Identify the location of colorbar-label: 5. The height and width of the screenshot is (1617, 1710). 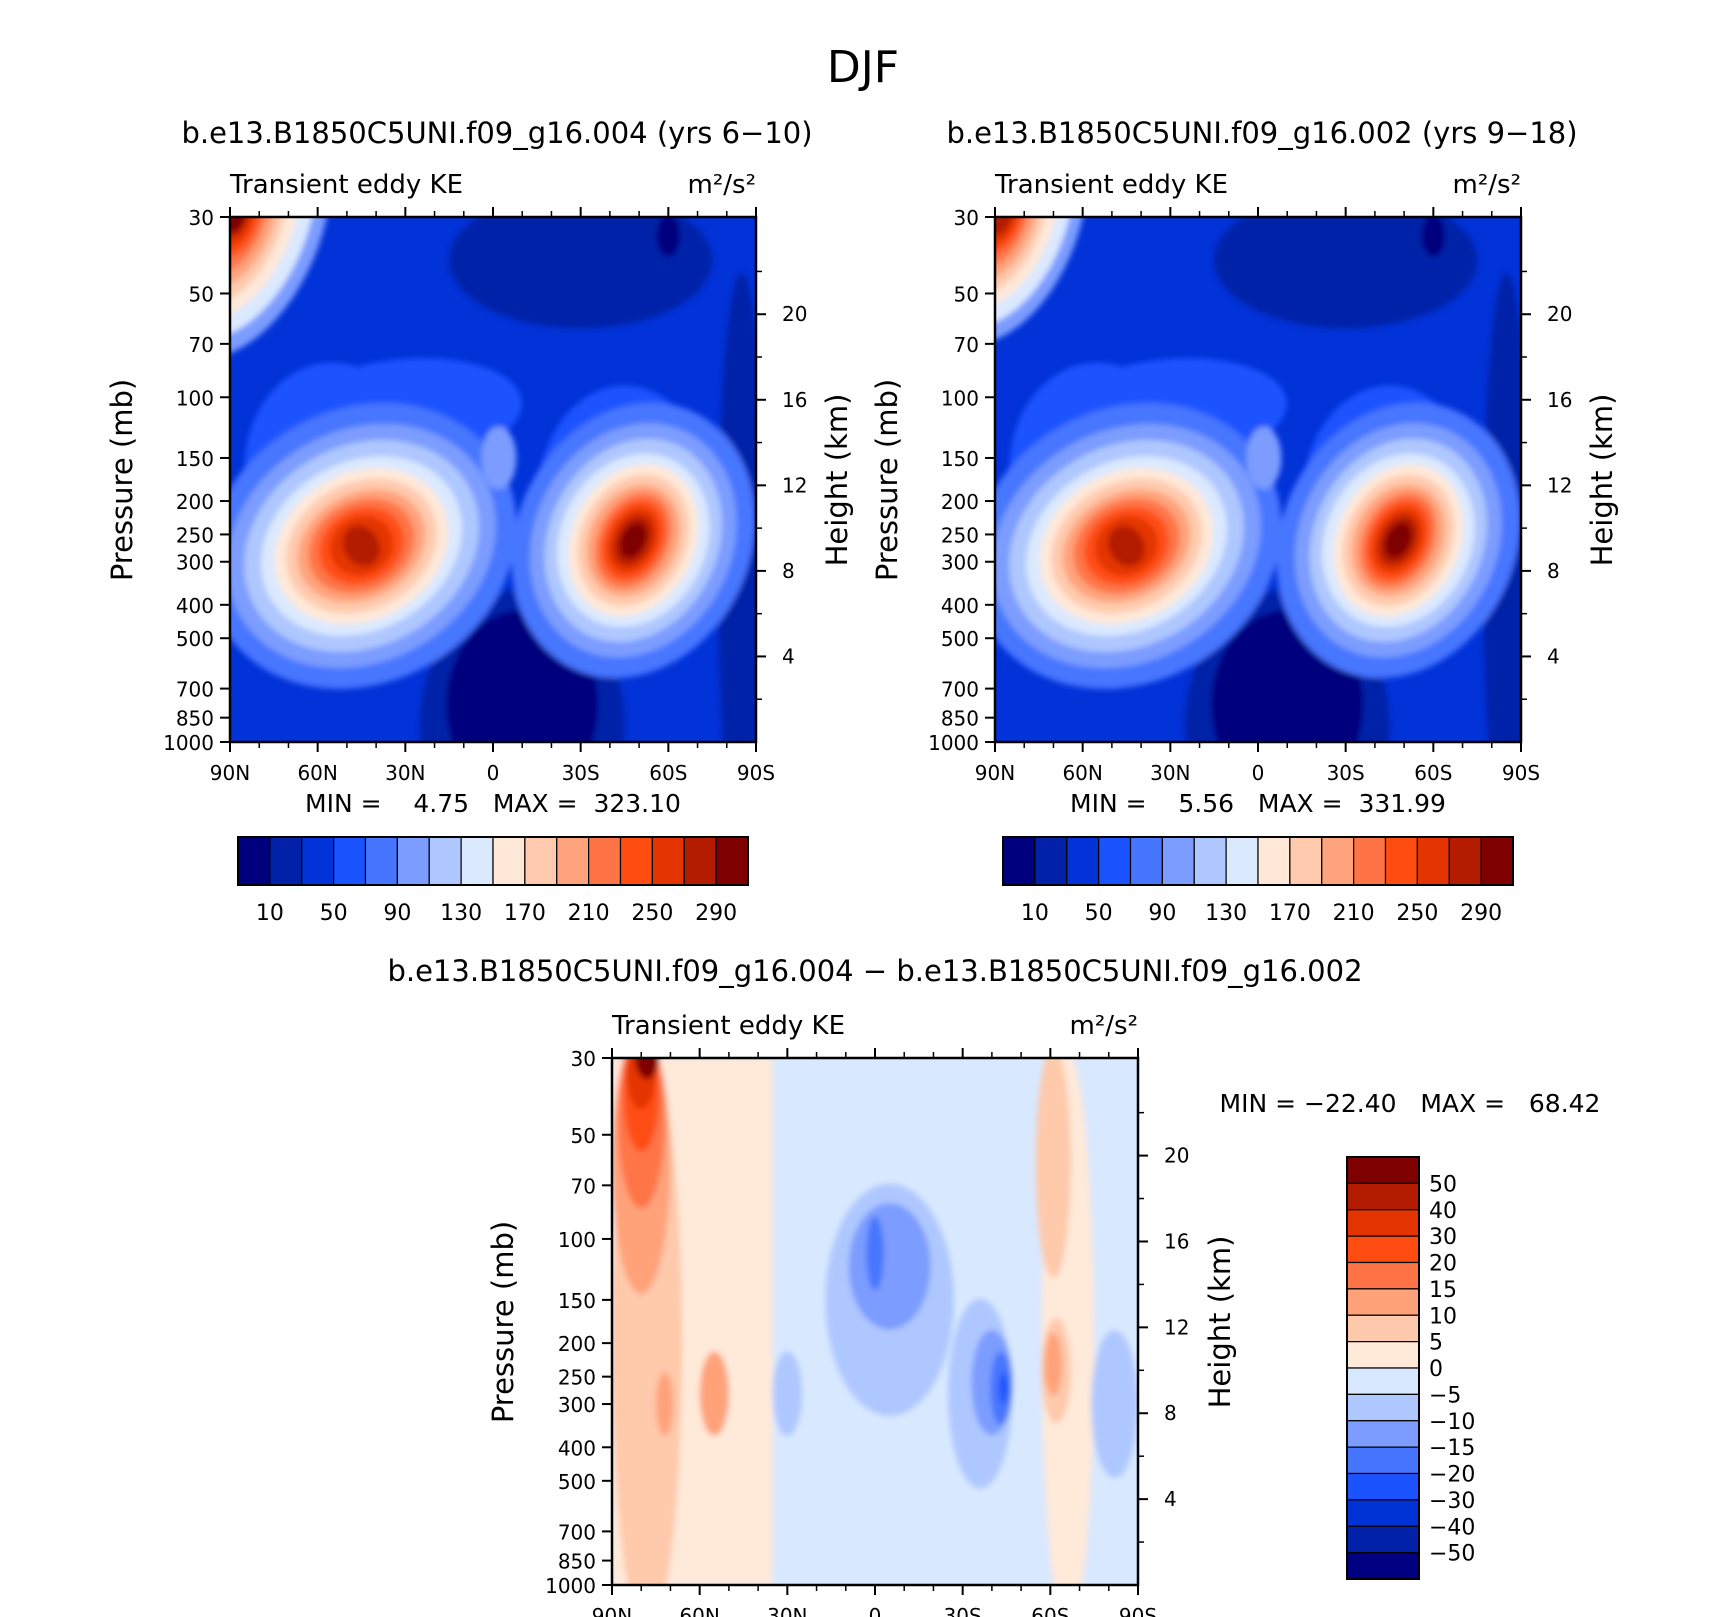
(1436, 1343).